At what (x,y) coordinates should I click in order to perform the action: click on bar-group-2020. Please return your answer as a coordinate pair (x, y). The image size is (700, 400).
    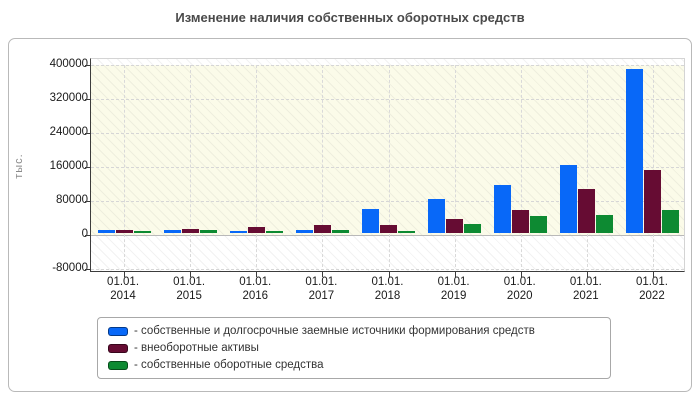
    Looking at the image, I should click on (521, 209).